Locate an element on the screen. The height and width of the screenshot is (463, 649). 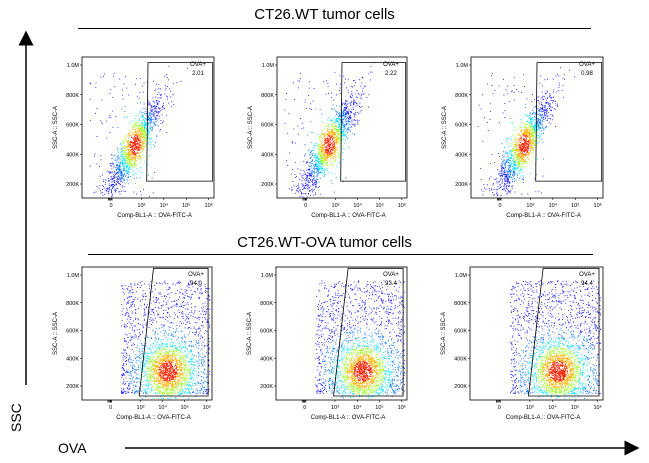
group-rule-wt is located at coordinates (334, 28).